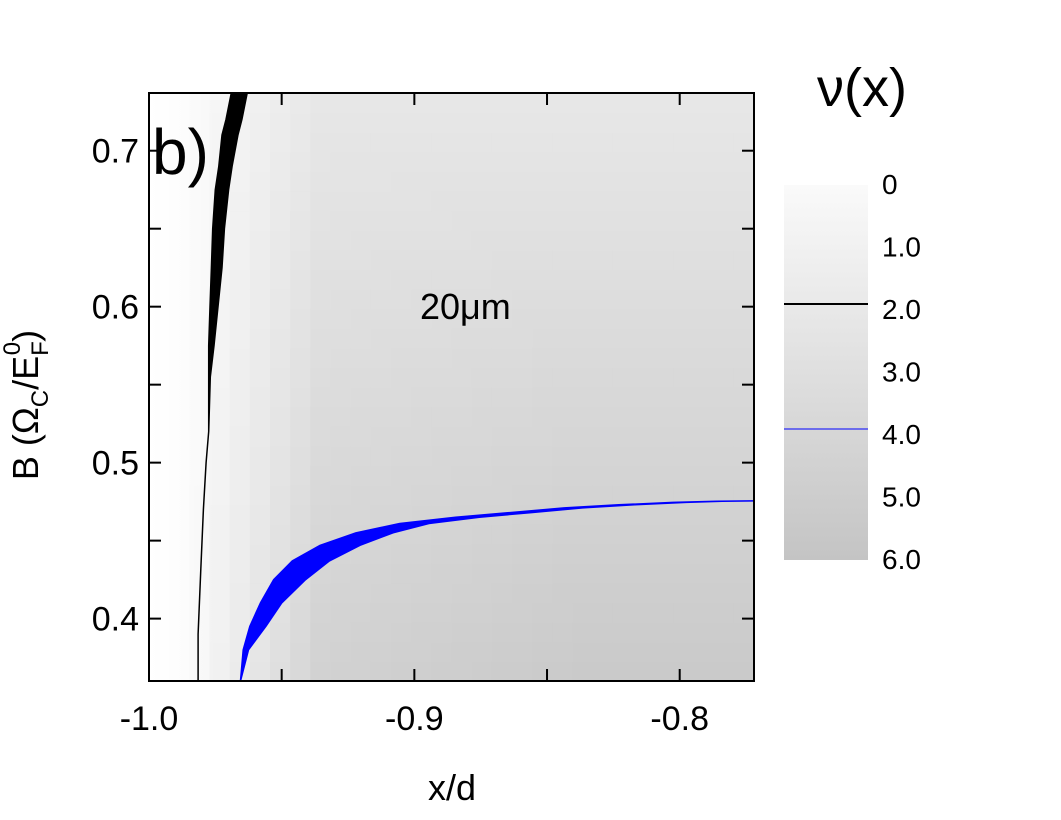 The height and width of the screenshot is (820, 1061). I want to click on colorbar-tick-label: 0, so click(890, 184).